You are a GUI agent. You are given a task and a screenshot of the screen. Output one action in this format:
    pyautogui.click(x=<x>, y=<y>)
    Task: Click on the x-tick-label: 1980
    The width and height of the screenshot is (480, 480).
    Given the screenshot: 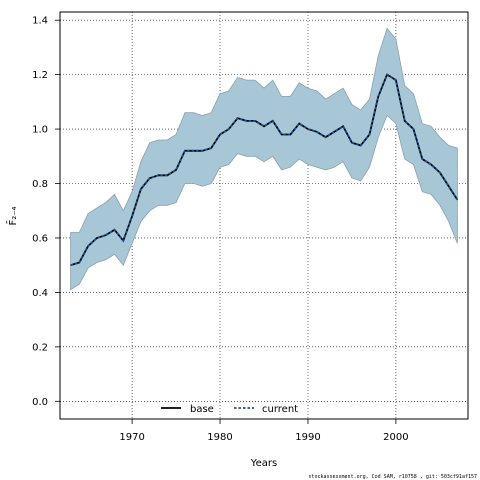 What is the action you would take?
    pyautogui.click(x=219, y=437)
    